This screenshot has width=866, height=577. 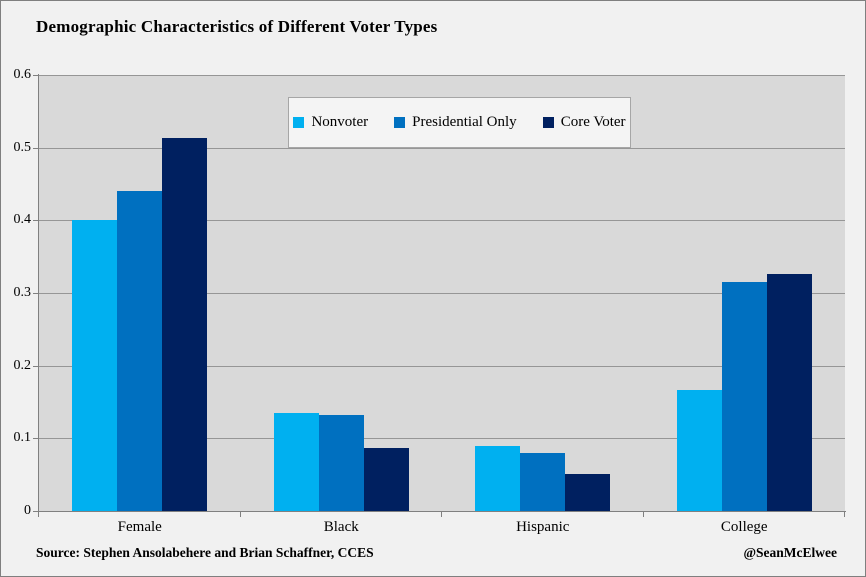 I want to click on legend: Nonvoter Presidential Only Core Voter, so click(x=459, y=122).